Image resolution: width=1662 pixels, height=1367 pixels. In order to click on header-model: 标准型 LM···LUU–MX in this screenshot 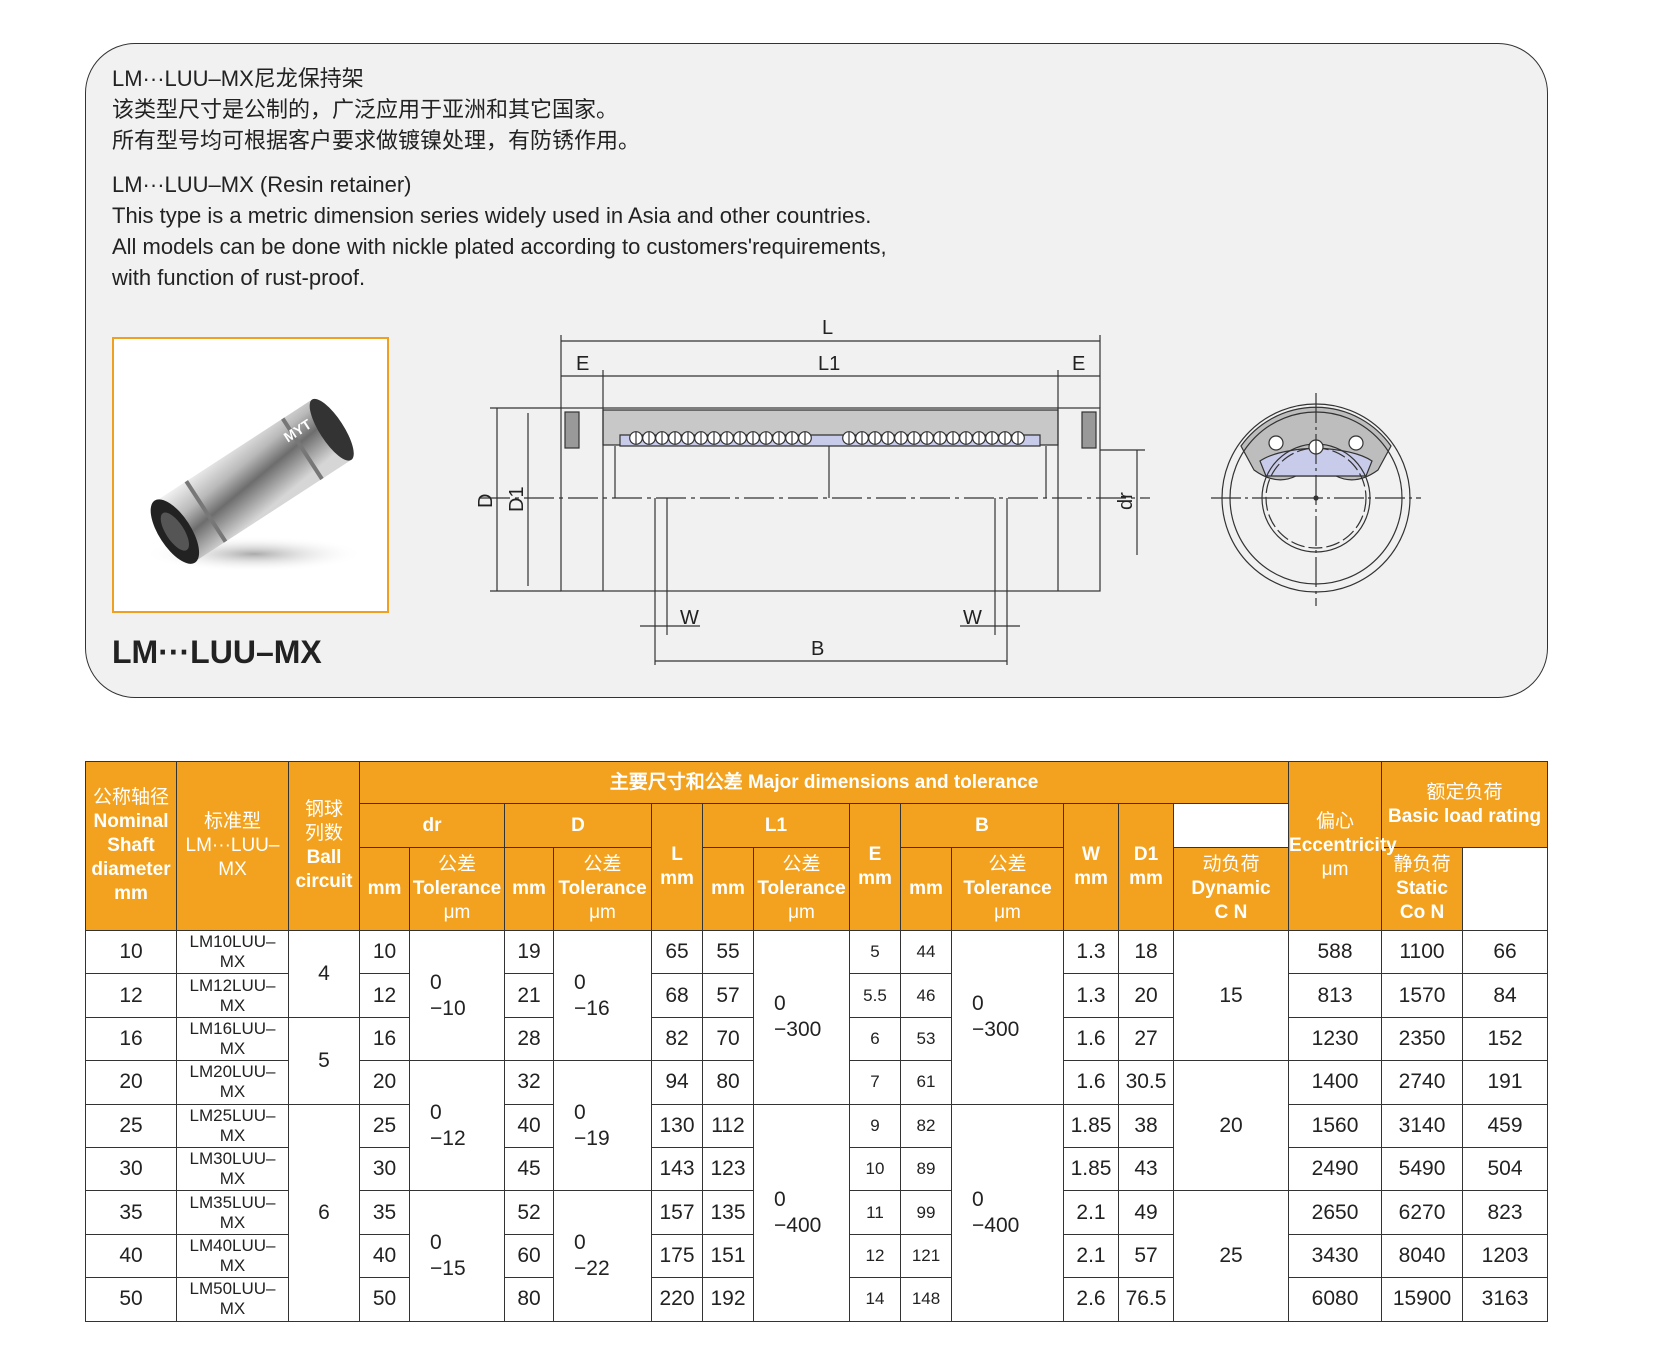, I will do `click(232, 846)`.